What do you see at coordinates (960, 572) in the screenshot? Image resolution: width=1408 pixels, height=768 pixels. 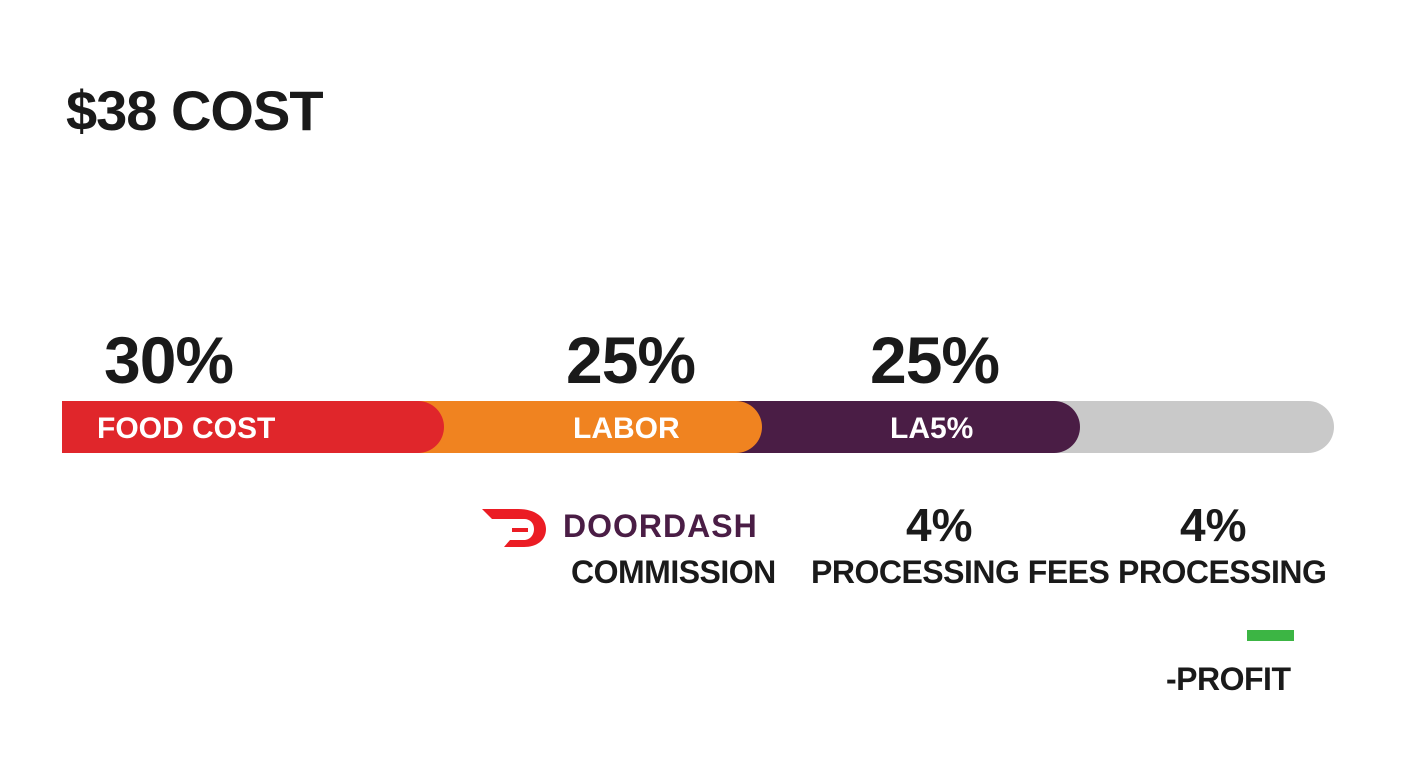 I see `processing-fees-label: PROCESSING FEES` at bounding box center [960, 572].